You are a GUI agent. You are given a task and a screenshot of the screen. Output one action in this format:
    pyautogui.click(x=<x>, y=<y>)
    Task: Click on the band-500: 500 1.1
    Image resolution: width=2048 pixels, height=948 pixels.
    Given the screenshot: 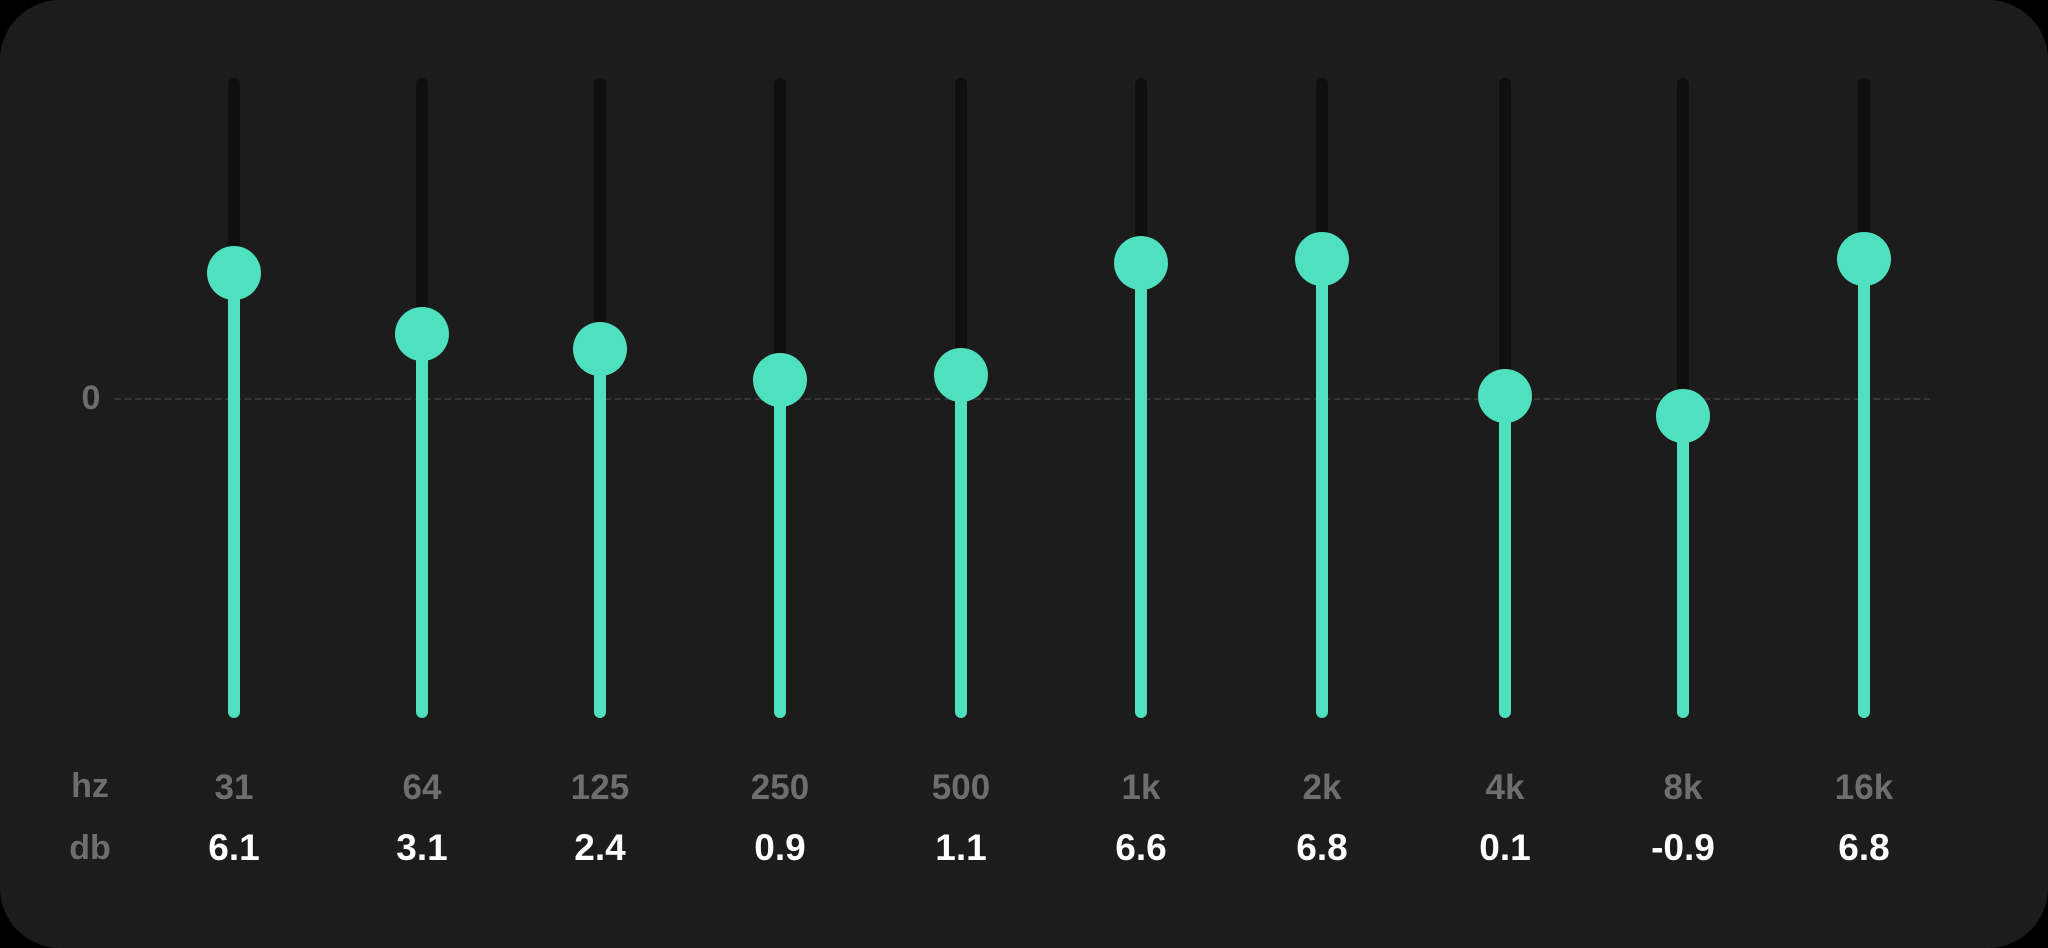 What is the action you would take?
    pyautogui.click(x=961, y=474)
    